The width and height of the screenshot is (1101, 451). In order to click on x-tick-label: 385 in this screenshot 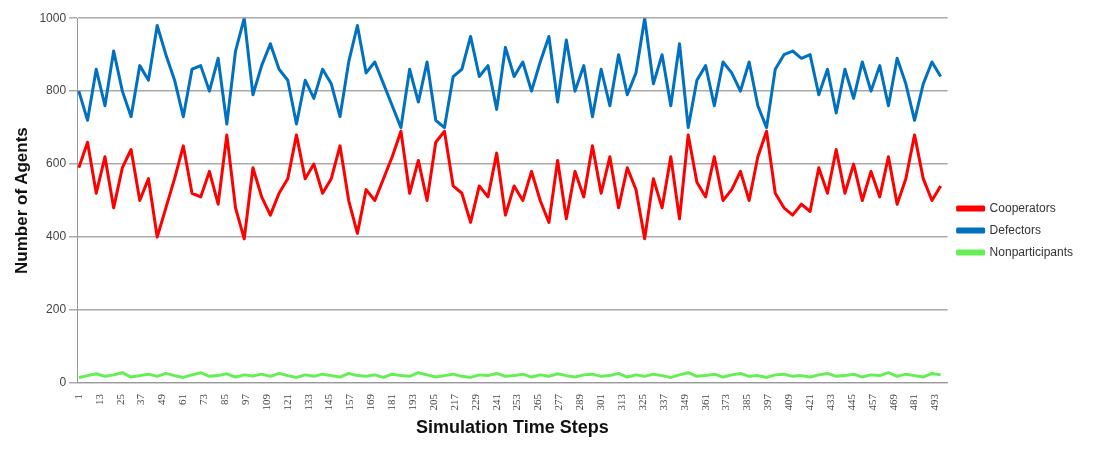, I will do `click(746, 402)`.